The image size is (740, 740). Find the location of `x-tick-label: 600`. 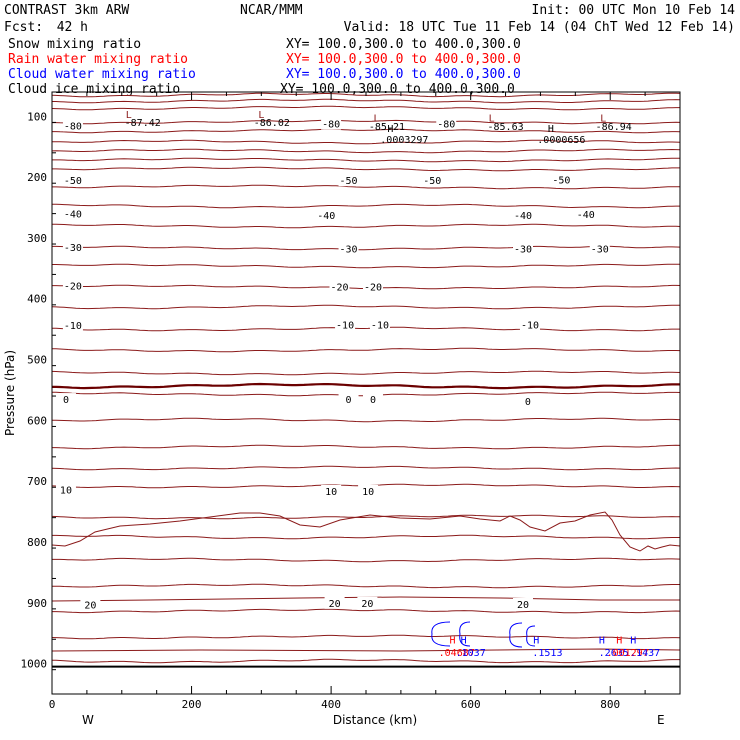

x-tick-label: 600 is located at coordinates (471, 704).